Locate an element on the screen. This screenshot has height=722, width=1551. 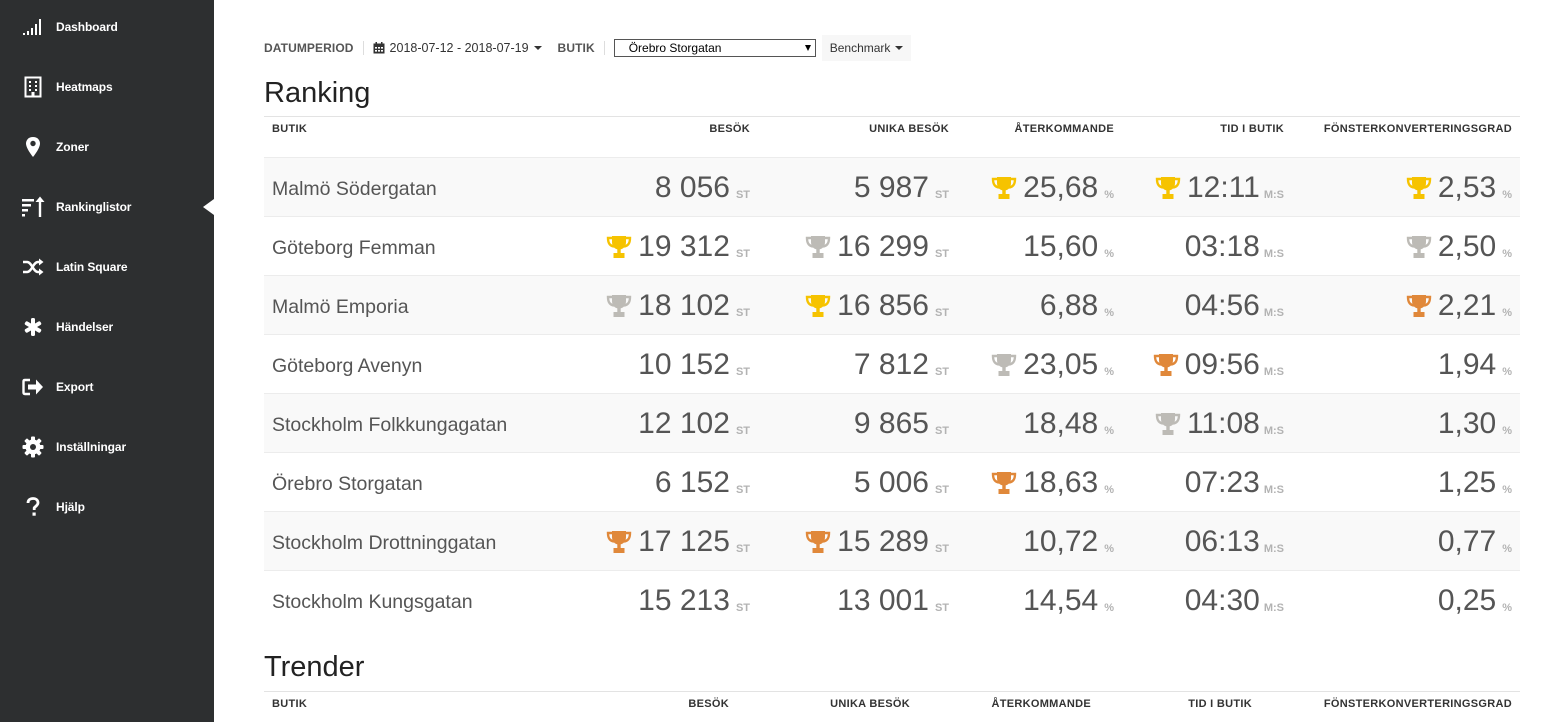
calendar-icon is located at coordinates (379, 48).